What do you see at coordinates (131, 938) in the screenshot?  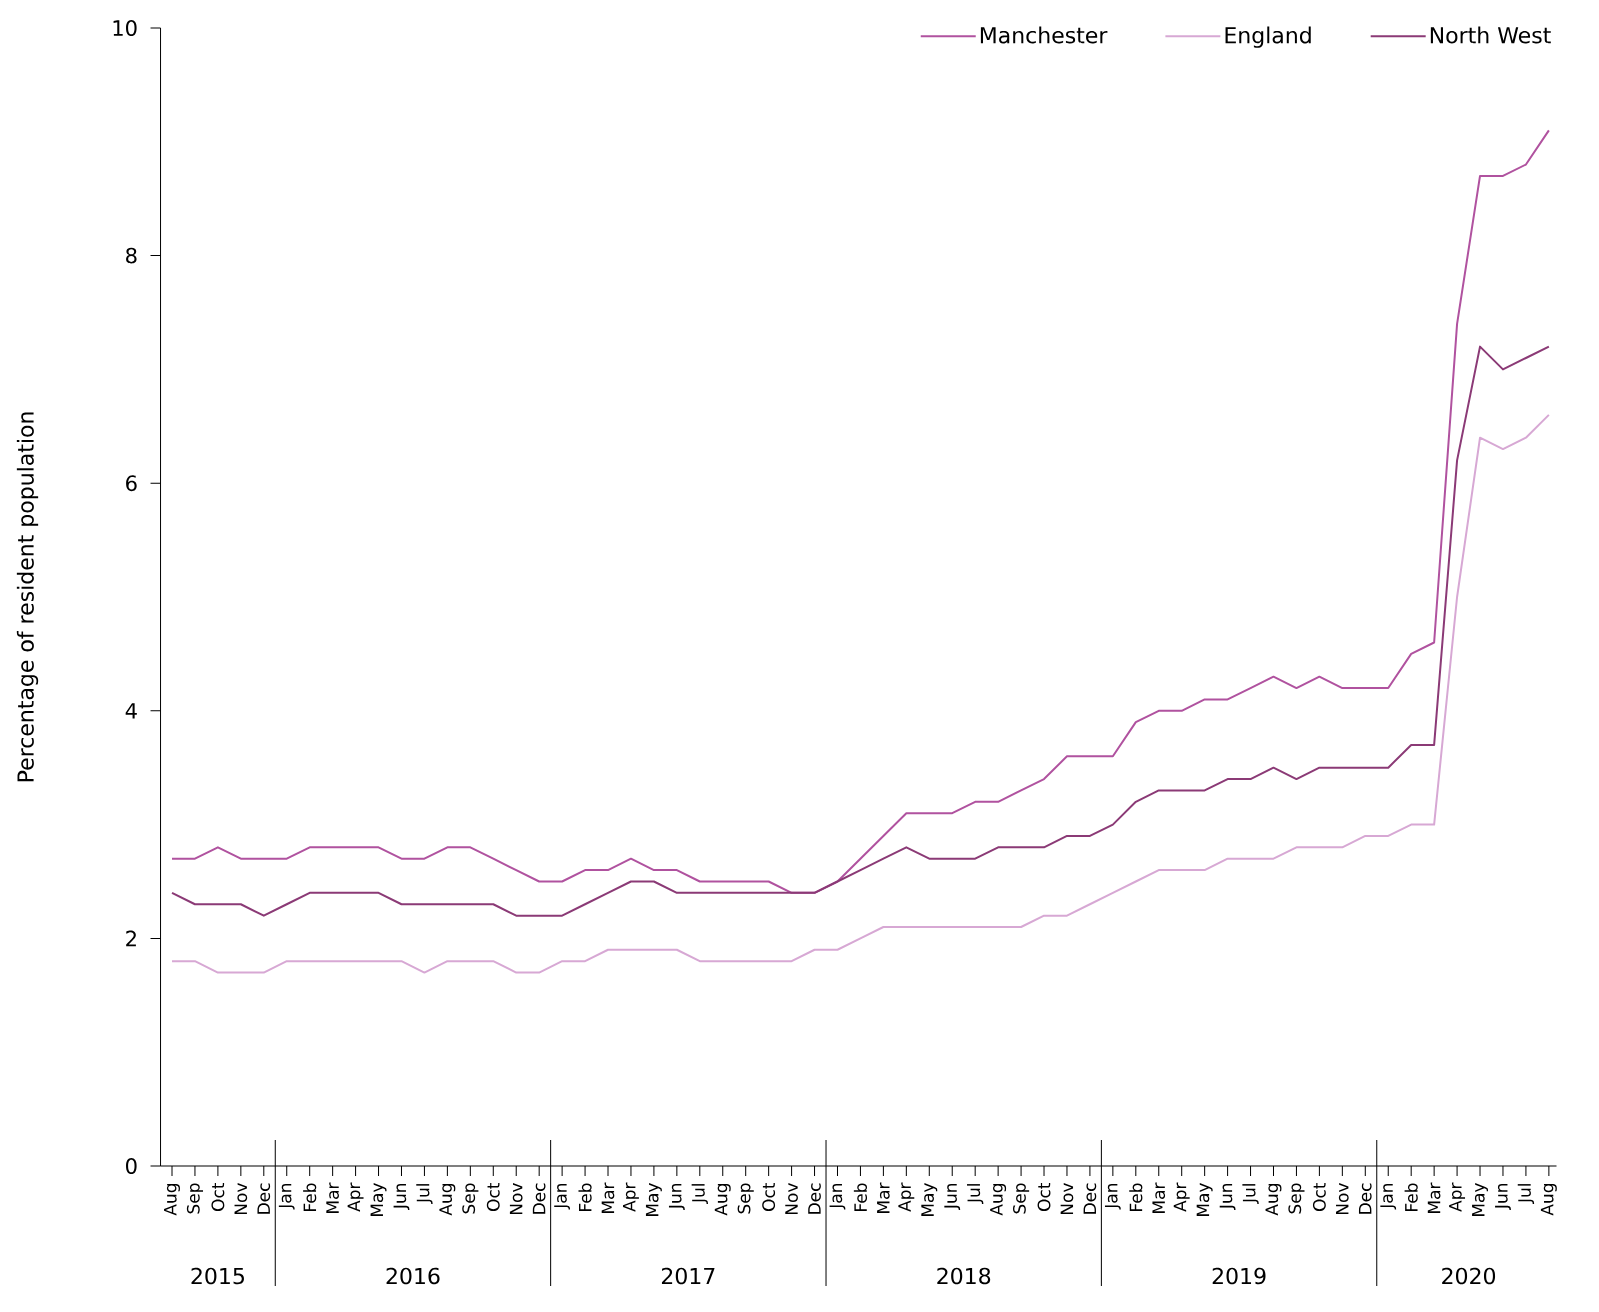 I see `y-tick-label: 2` at bounding box center [131, 938].